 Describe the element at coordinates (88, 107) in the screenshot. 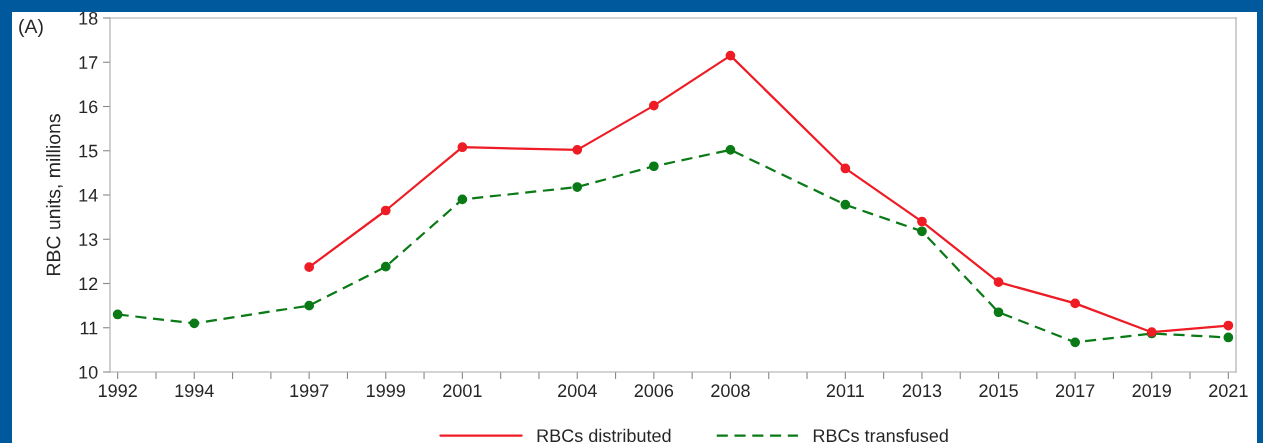

I see `y-tick-label: 16` at that location.